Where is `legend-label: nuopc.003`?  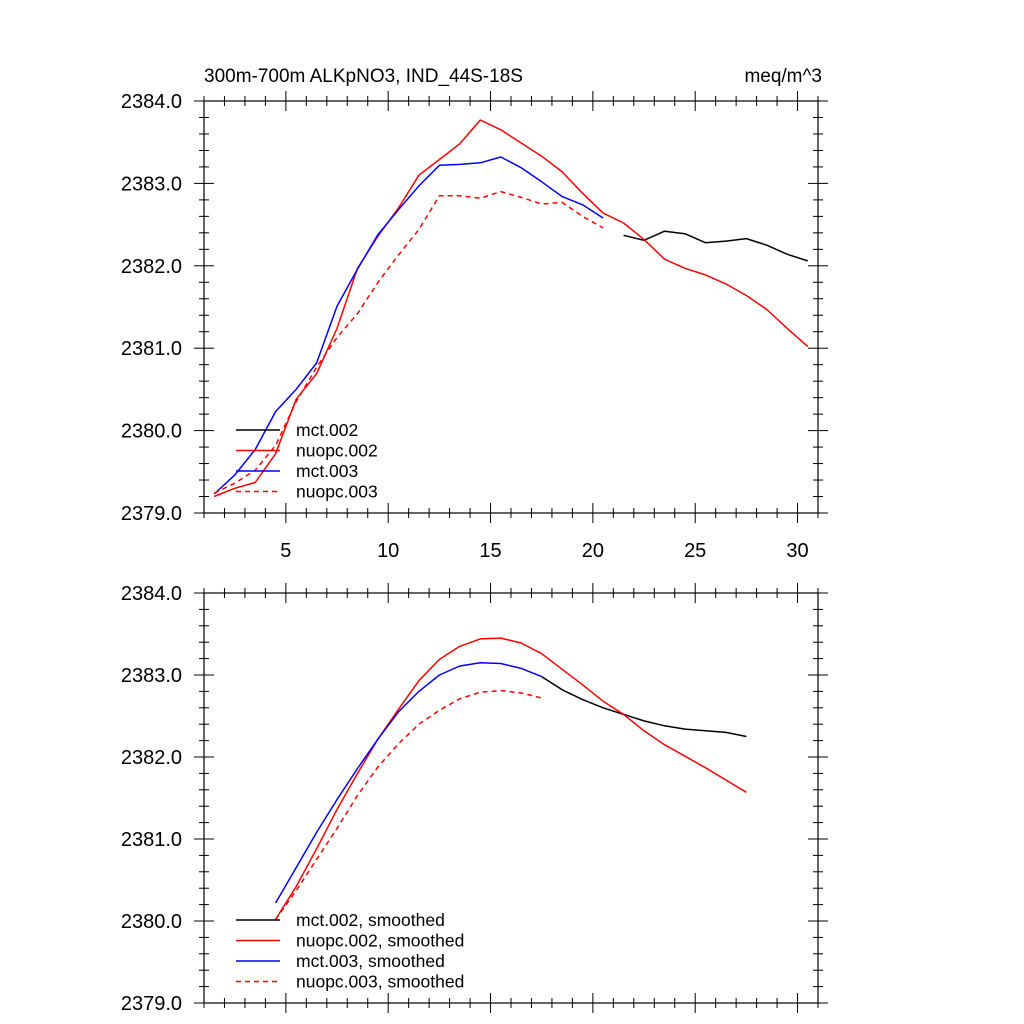
legend-label: nuopc.003 is located at coordinates (337, 492).